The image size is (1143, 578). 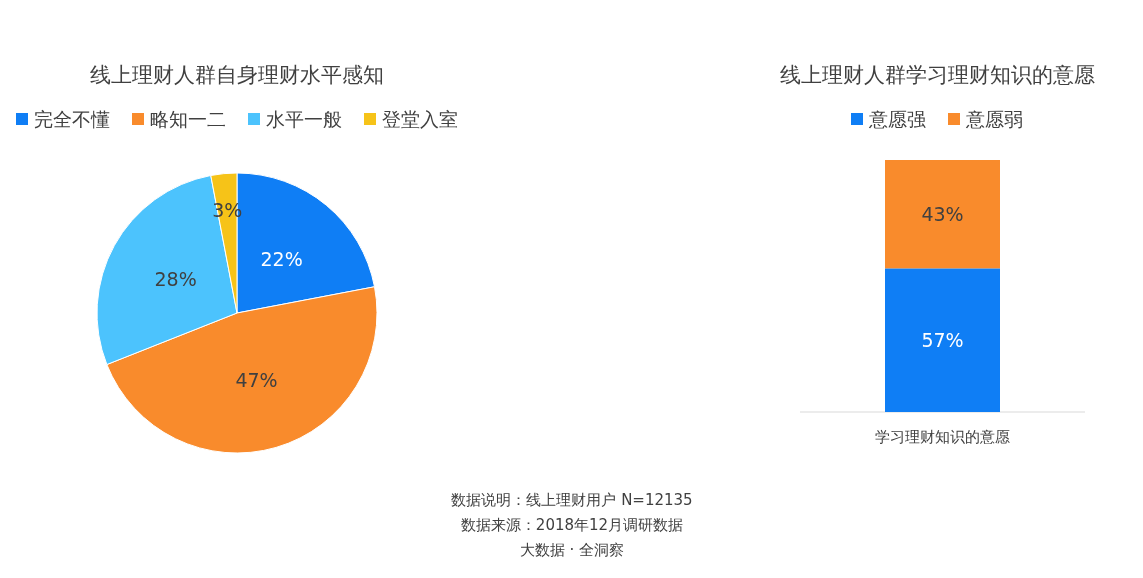 I want to click on text: 数据说明：线上理财用户 N=12135, so click(x=572, y=500).